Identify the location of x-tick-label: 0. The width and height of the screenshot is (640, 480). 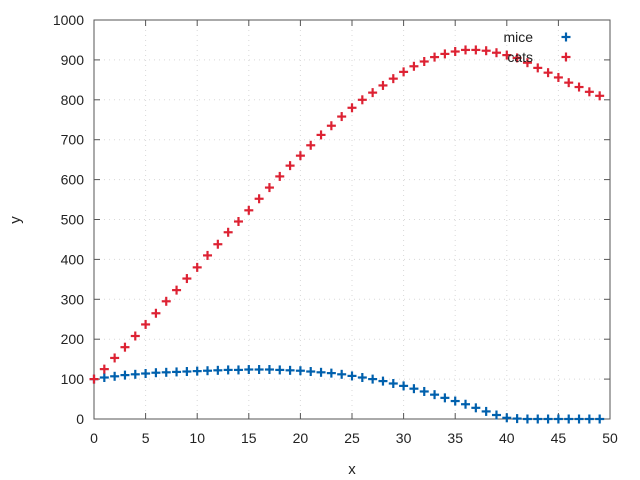
(94, 438).